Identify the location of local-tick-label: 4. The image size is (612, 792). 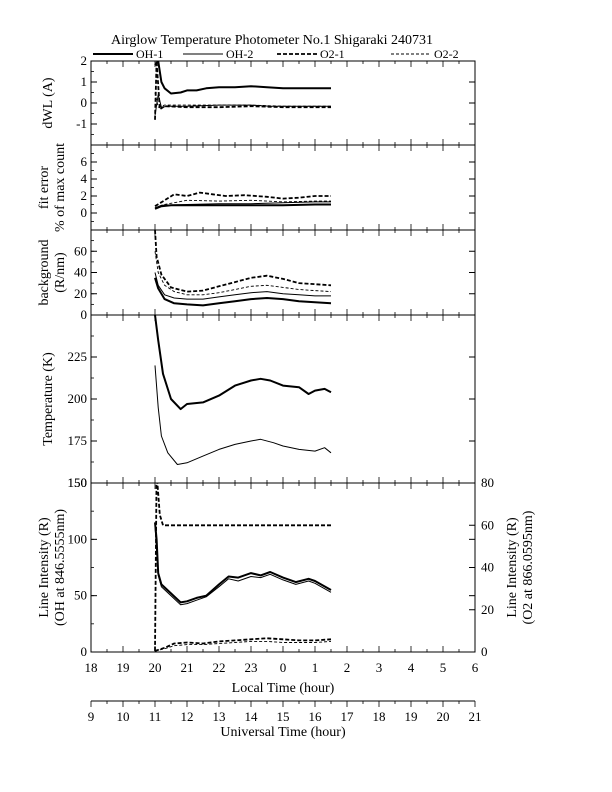
(411, 667).